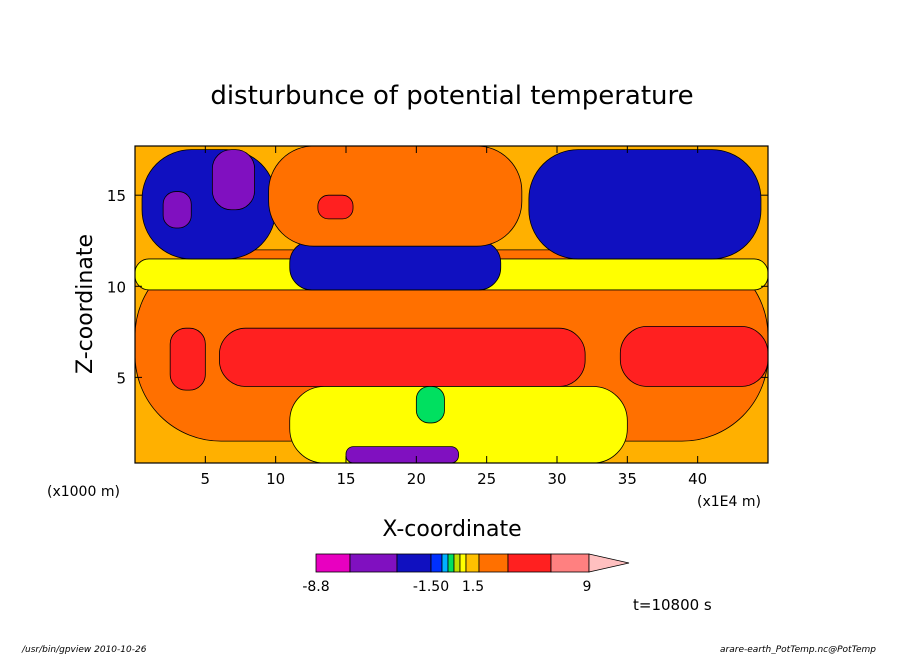 Image resolution: width=904 pixels, height=654 pixels. What do you see at coordinates (83, 492) in the screenshot?
I see `x-unit-left: (x1000 m)` at bounding box center [83, 492].